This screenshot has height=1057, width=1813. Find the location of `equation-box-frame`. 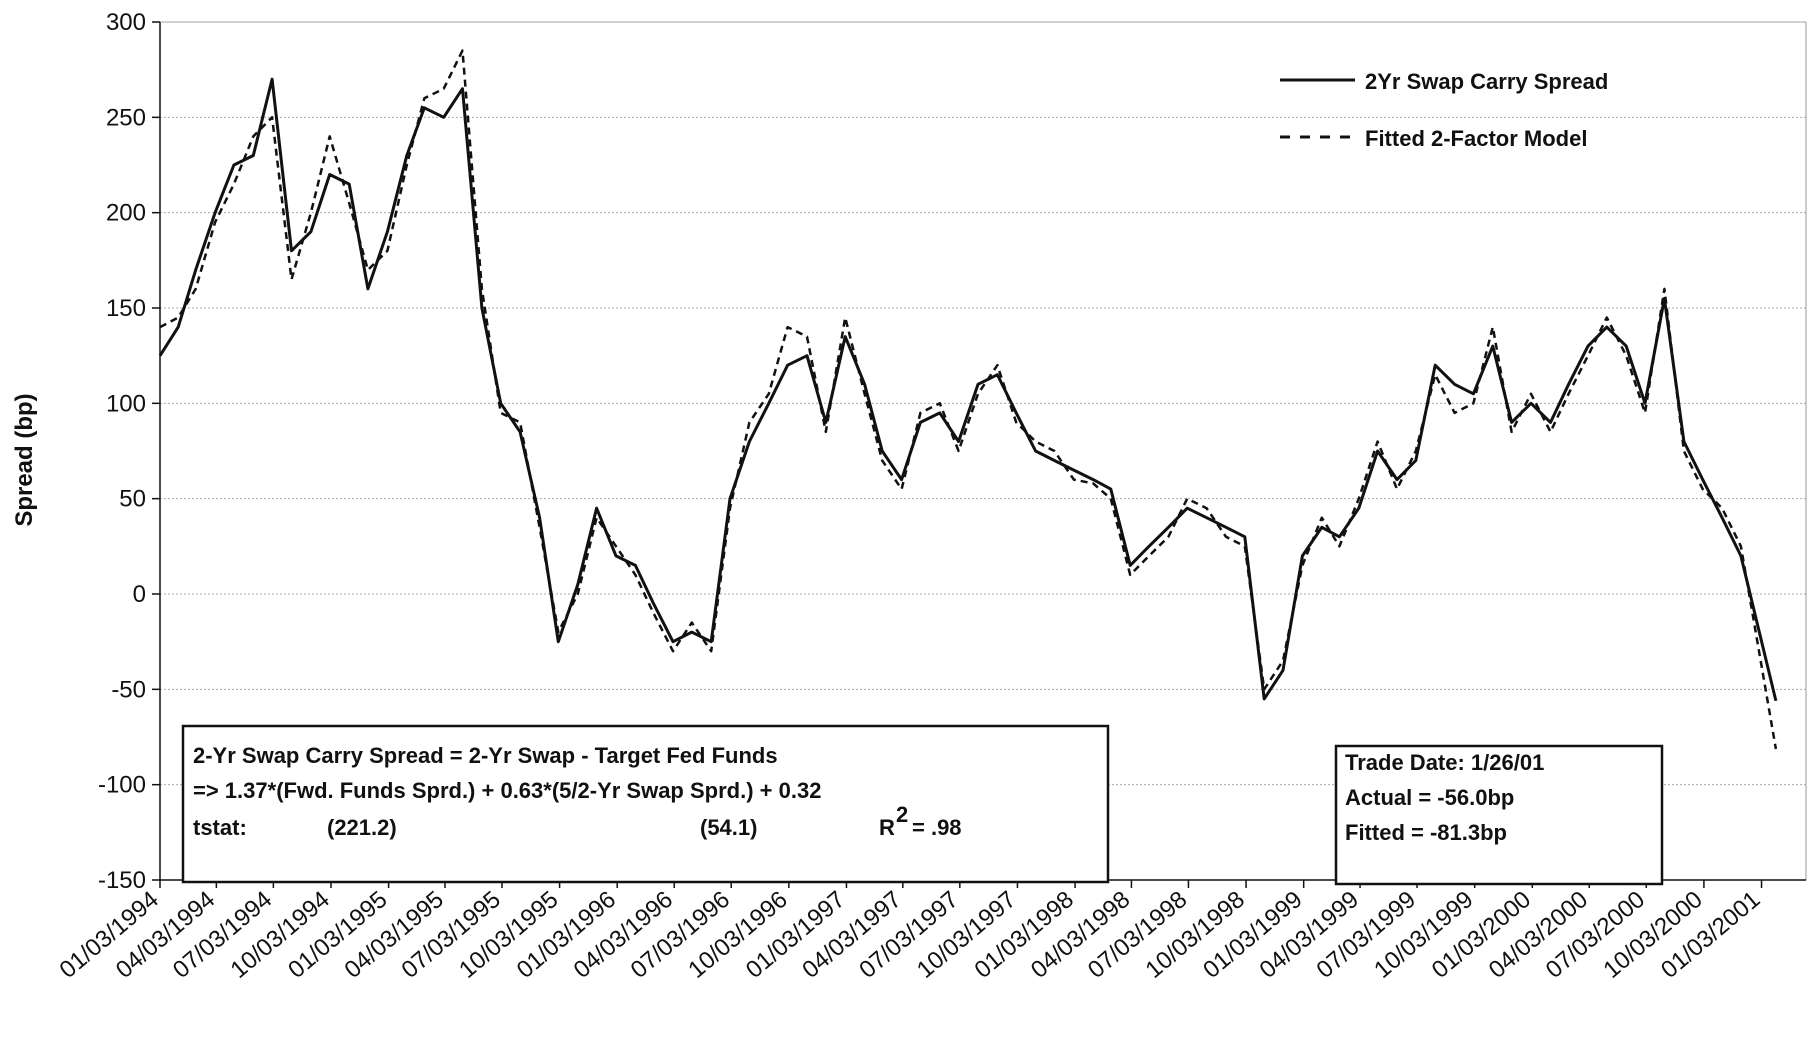

equation-box-frame is located at coordinates (645, 804).